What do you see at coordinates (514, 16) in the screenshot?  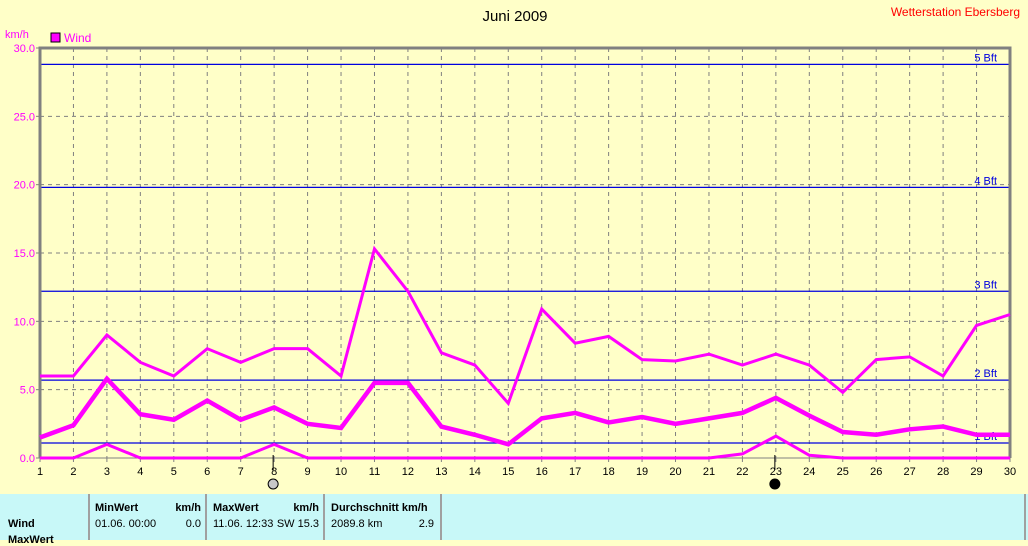 I see `chart-title: Juni 2009` at bounding box center [514, 16].